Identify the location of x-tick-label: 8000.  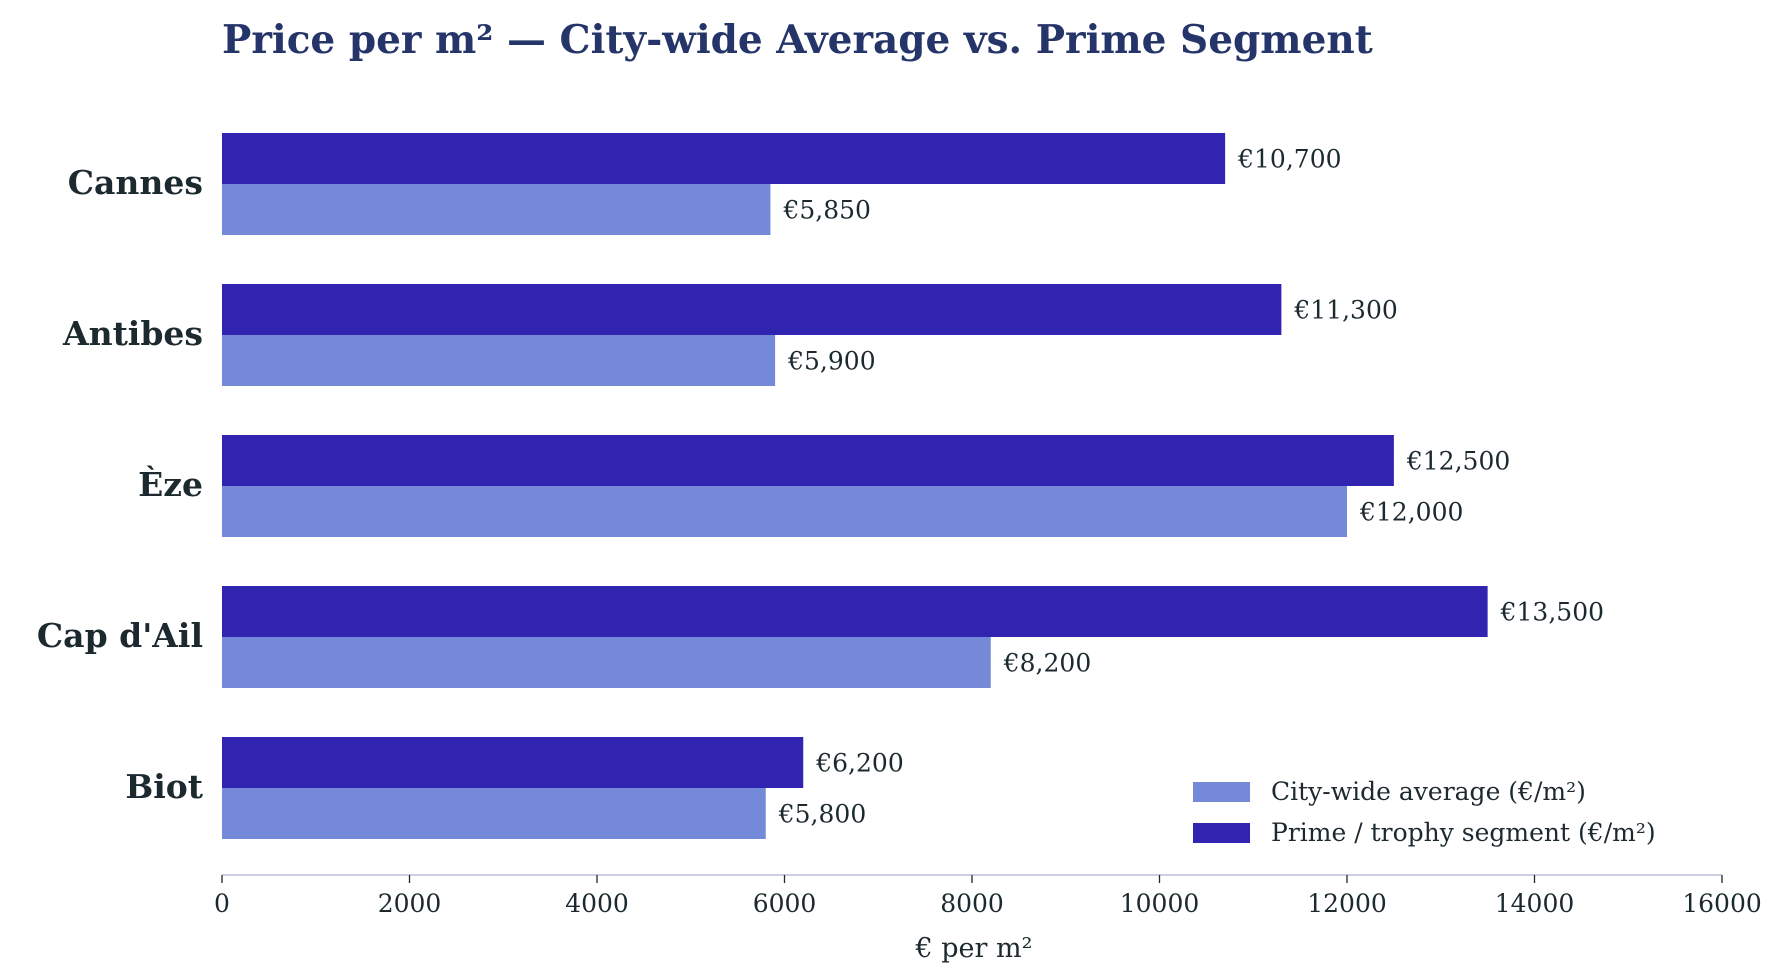
(972, 903).